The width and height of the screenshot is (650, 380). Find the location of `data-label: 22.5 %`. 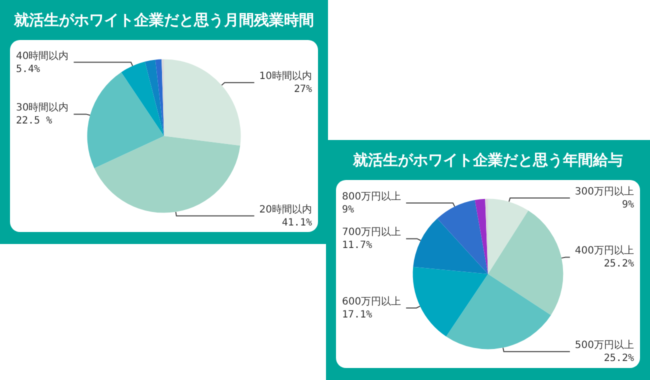

data-label: 22.5 % is located at coordinates (34, 121).